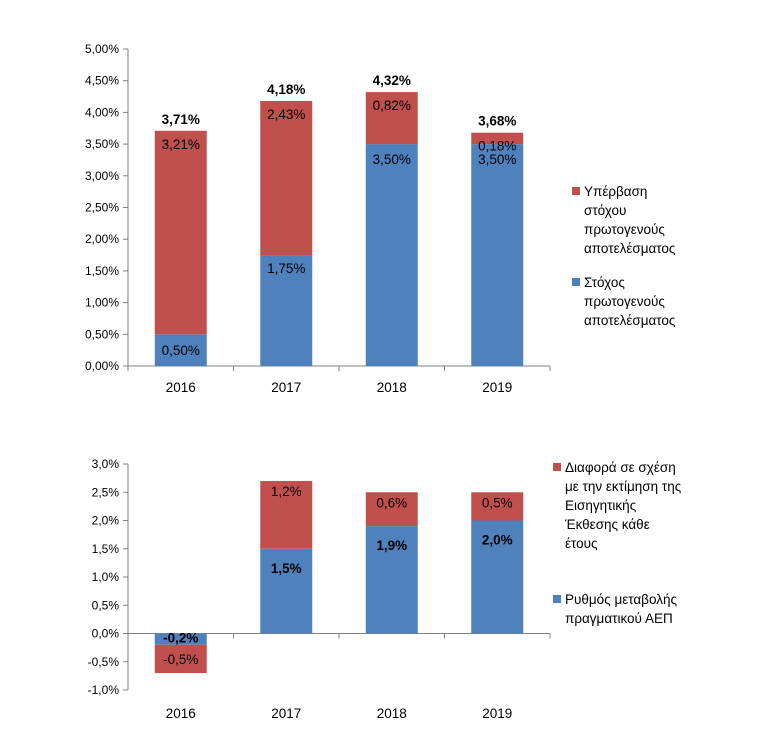  What do you see at coordinates (581, 543) in the screenshot?
I see `legend-label: έτους` at bounding box center [581, 543].